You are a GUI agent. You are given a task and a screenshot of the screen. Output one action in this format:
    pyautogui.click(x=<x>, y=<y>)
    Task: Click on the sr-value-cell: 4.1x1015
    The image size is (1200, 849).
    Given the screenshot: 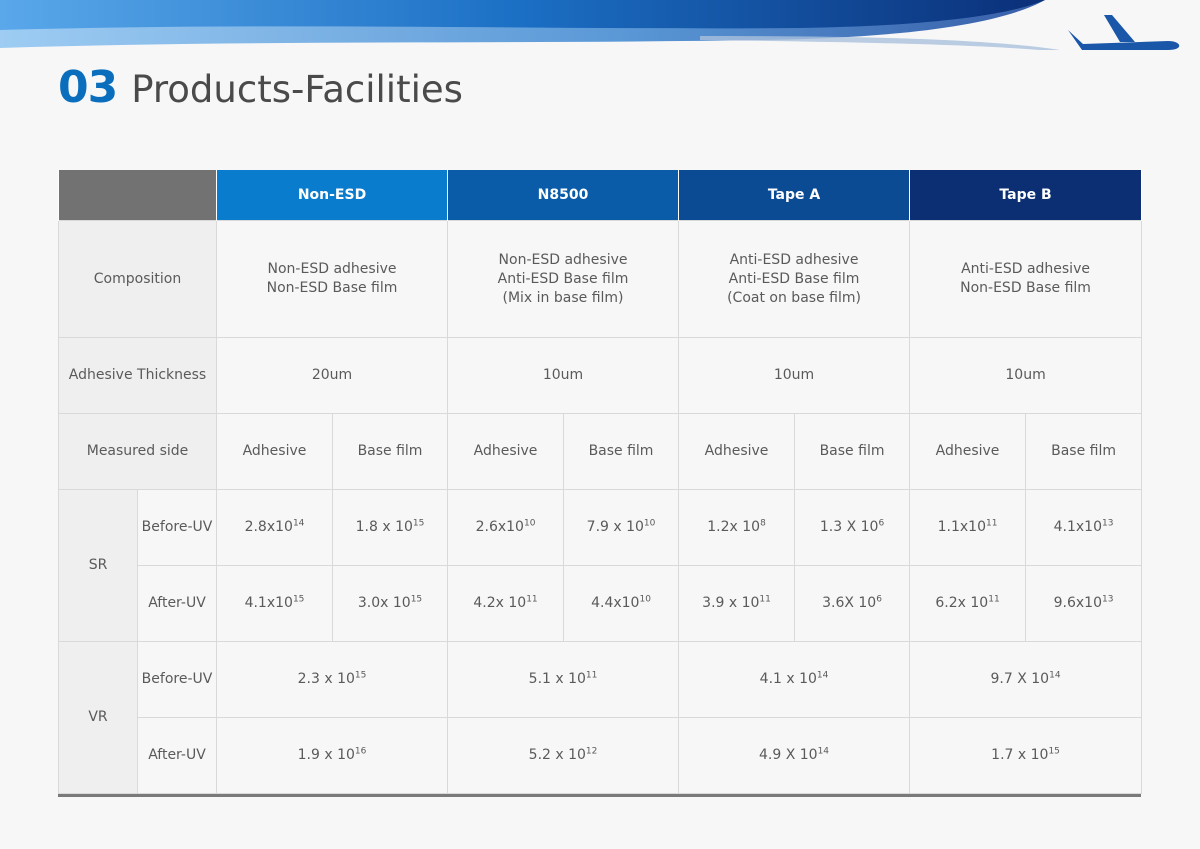 What is the action you would take?
    pyautogui.click(x=274, y=603)
    